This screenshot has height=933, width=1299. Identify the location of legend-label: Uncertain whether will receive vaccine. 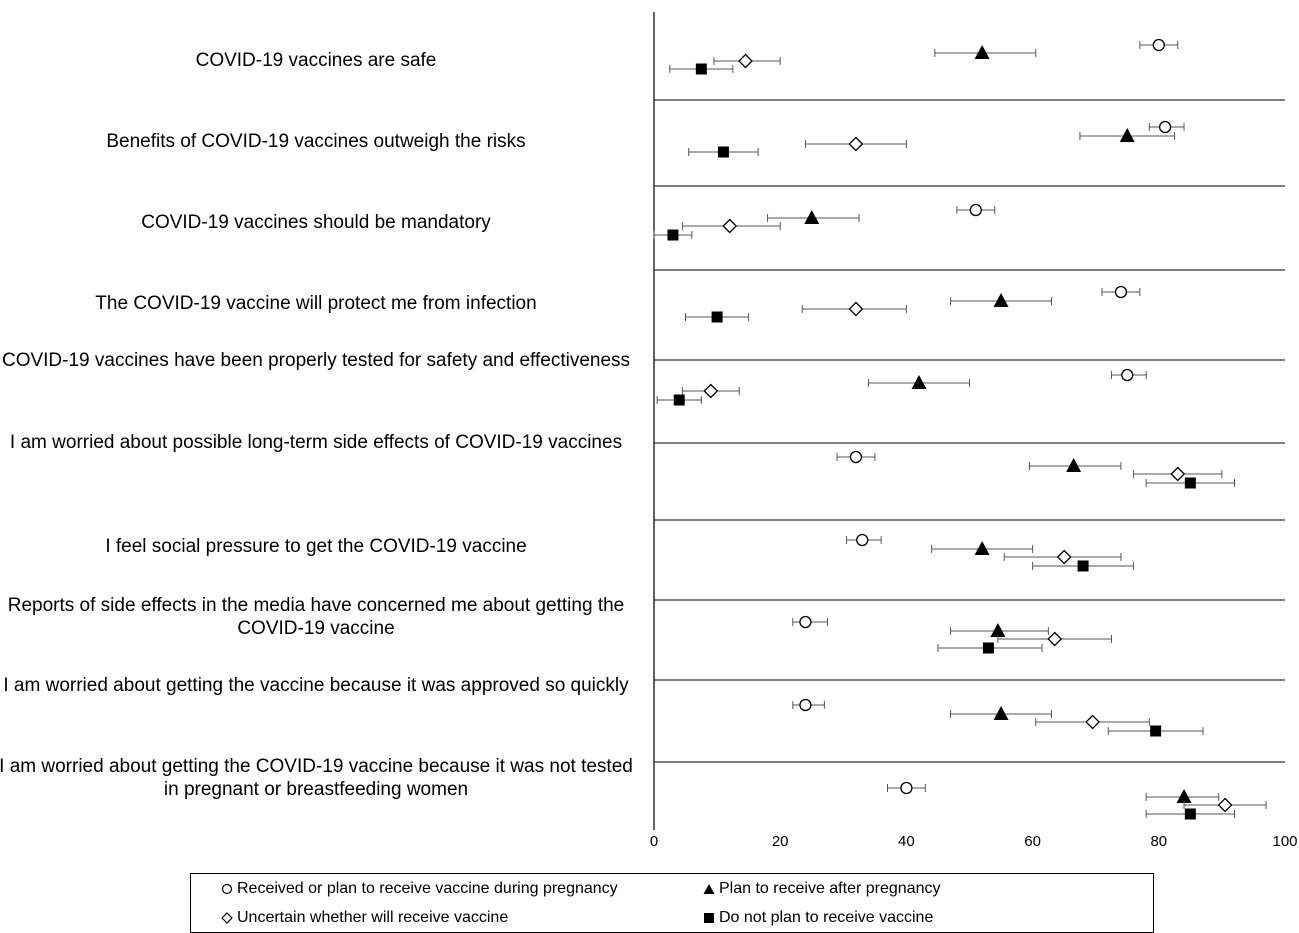
(373, 917).